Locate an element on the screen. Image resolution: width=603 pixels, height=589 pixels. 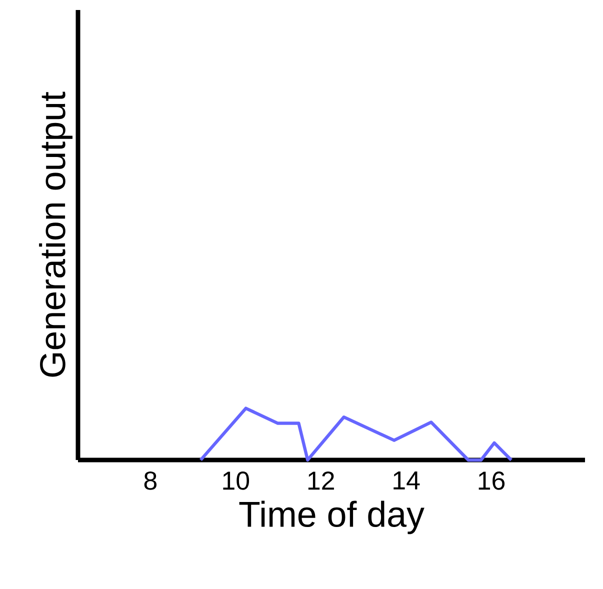
x-tick-label: 12 is located at coordinates (321, 481).